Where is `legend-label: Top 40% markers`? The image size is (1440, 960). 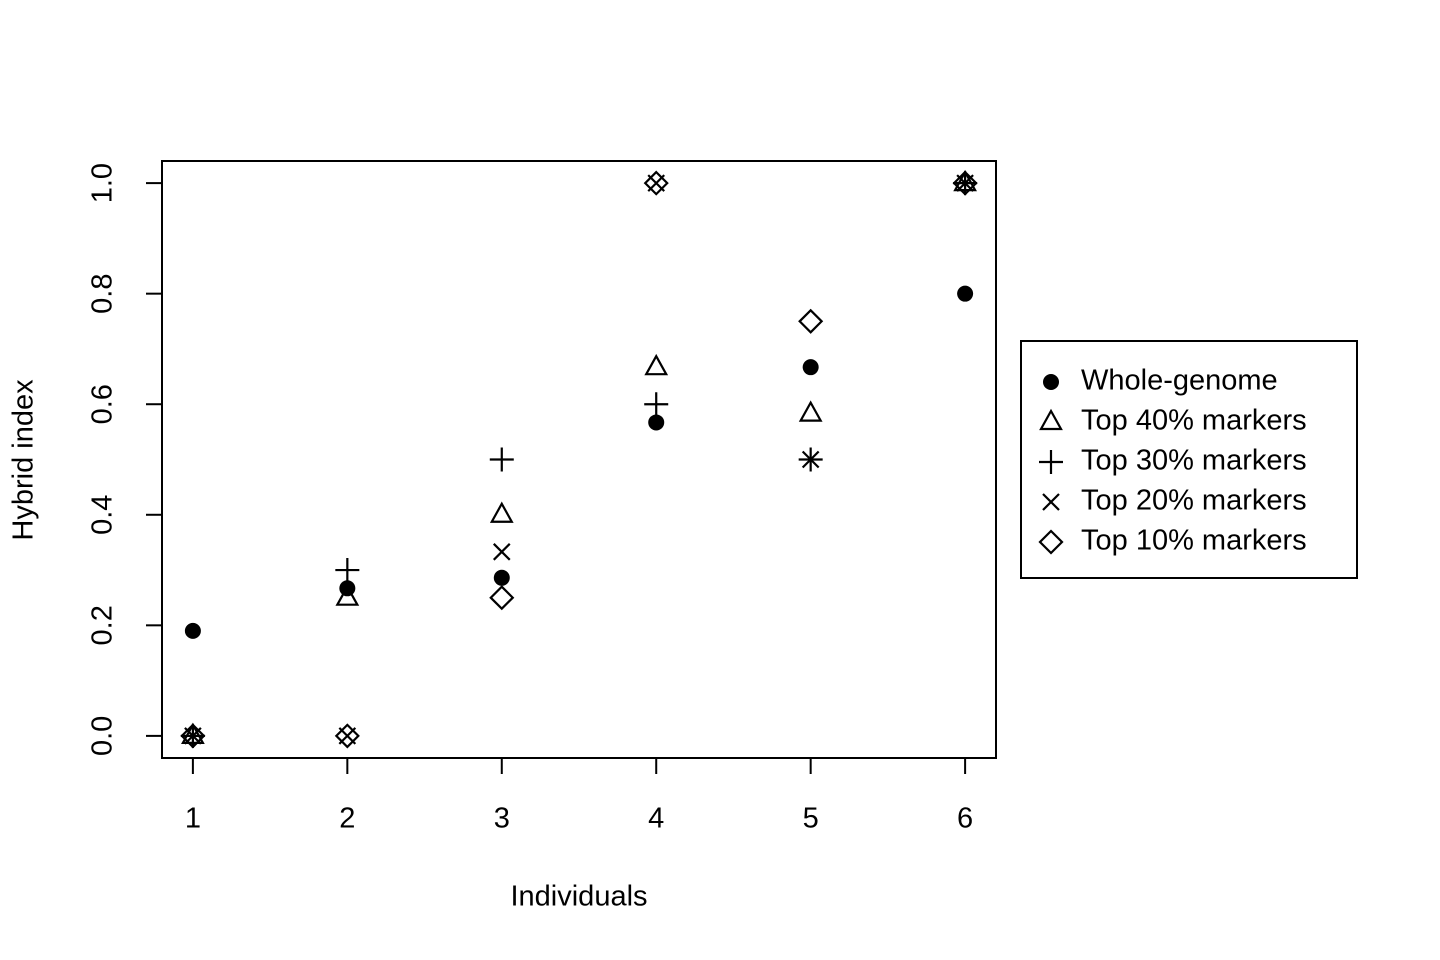
legend-label: Top 40% markers is located at coordinates (1194, 421).